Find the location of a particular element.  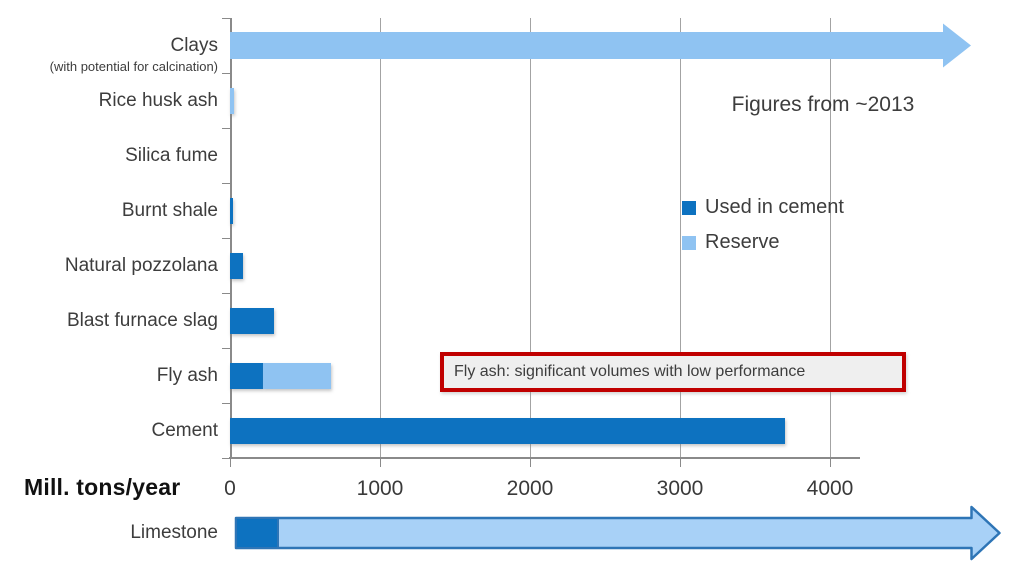

limestone-reserve-arrow is located at coordinates (617, 533).